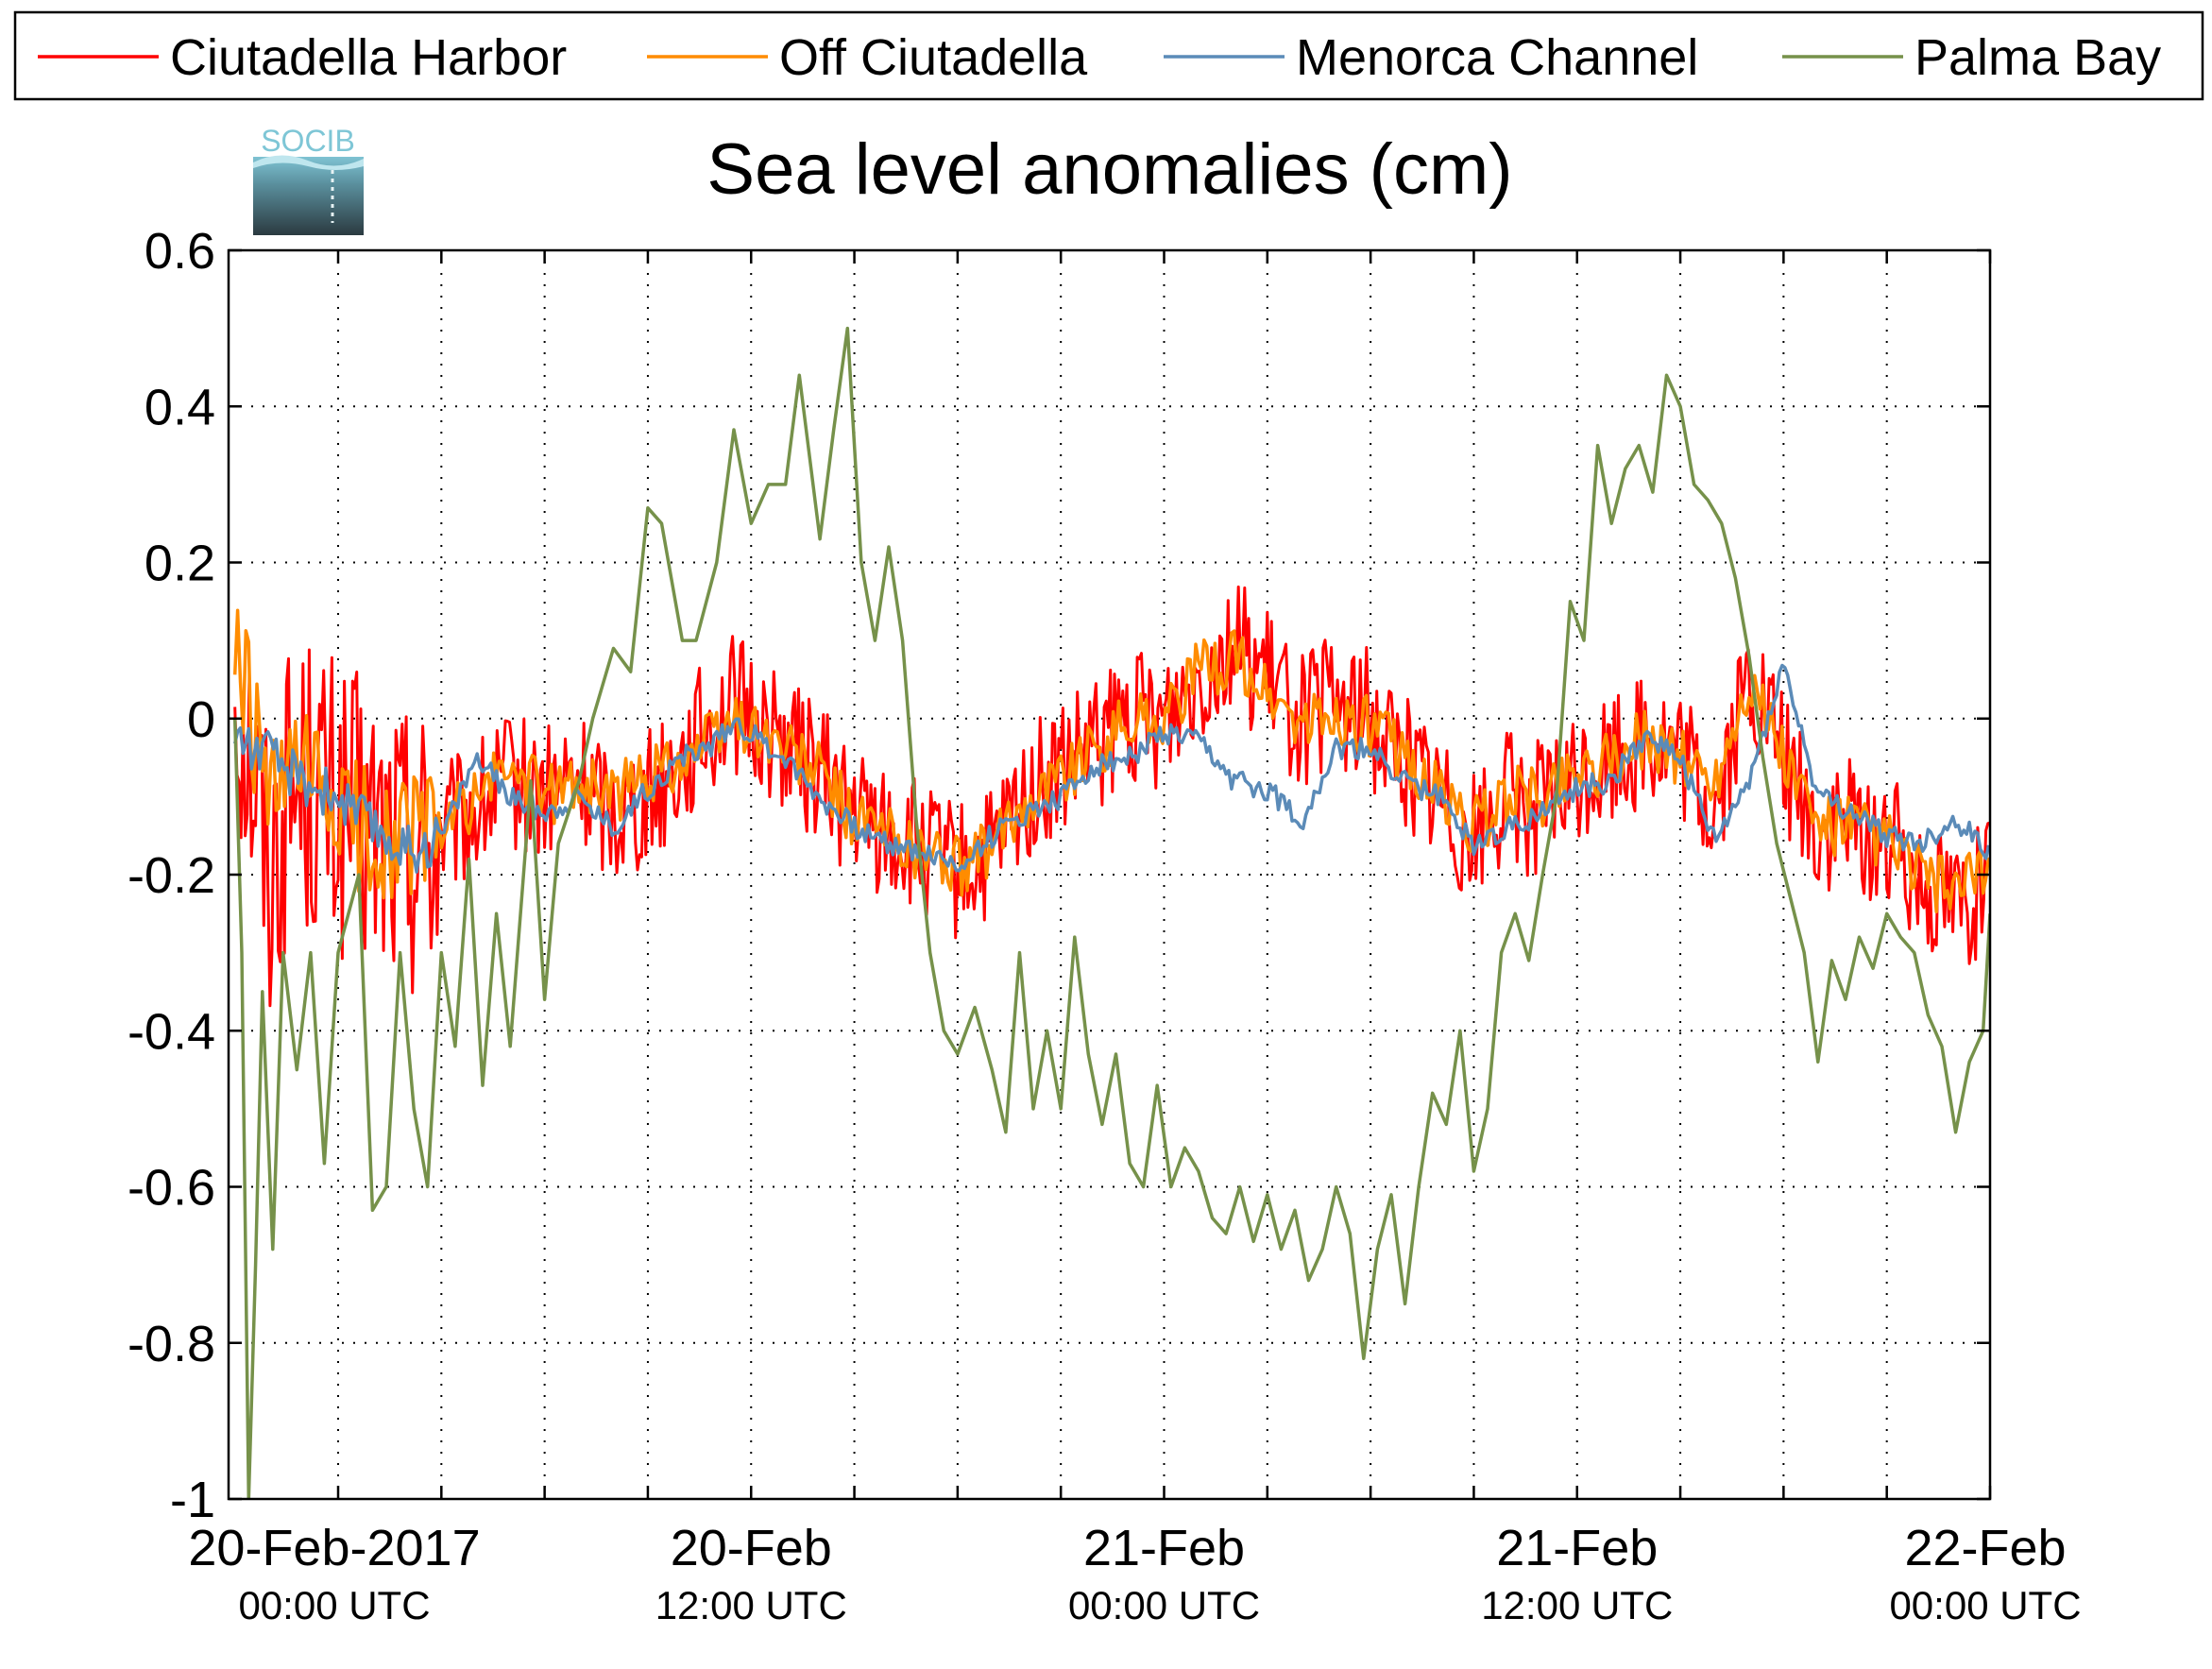 The image size is (2212, 1669). I want to click on y-tick-label: -0.6, so click(171, 1189).